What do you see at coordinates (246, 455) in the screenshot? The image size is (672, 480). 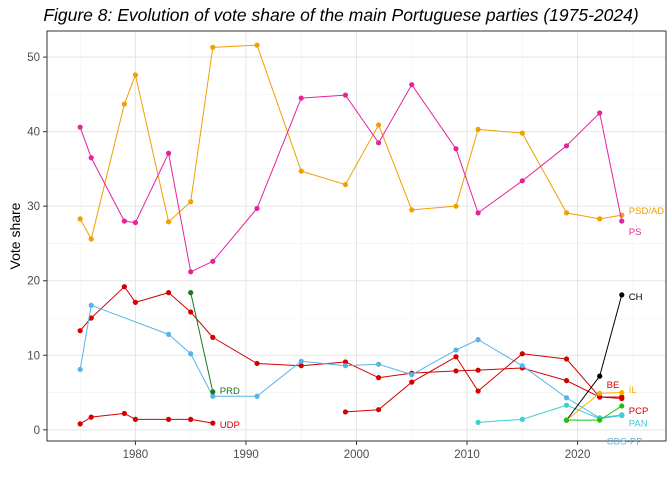 I see `x-tick-label: 1990` at bounding box center [246, 455].